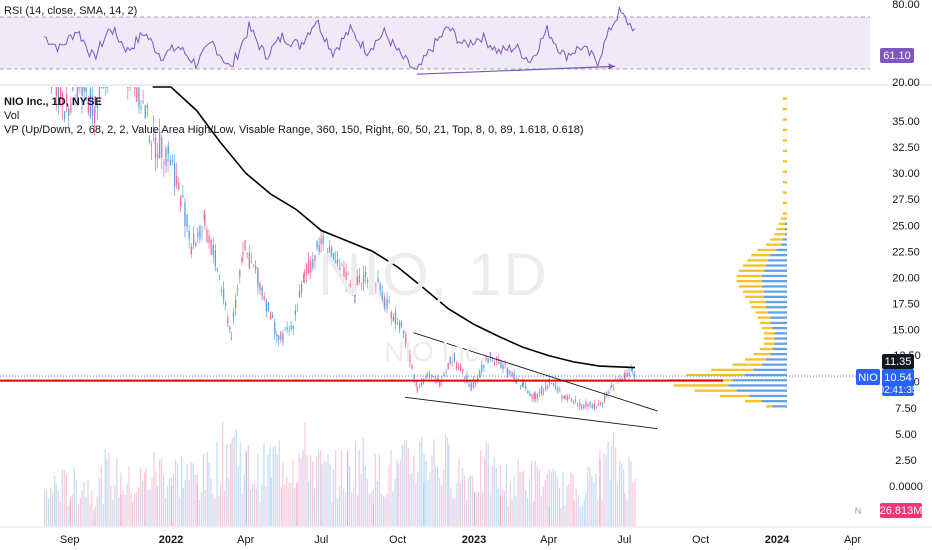  I want to click on volume-profile-up, so click(779, 406).